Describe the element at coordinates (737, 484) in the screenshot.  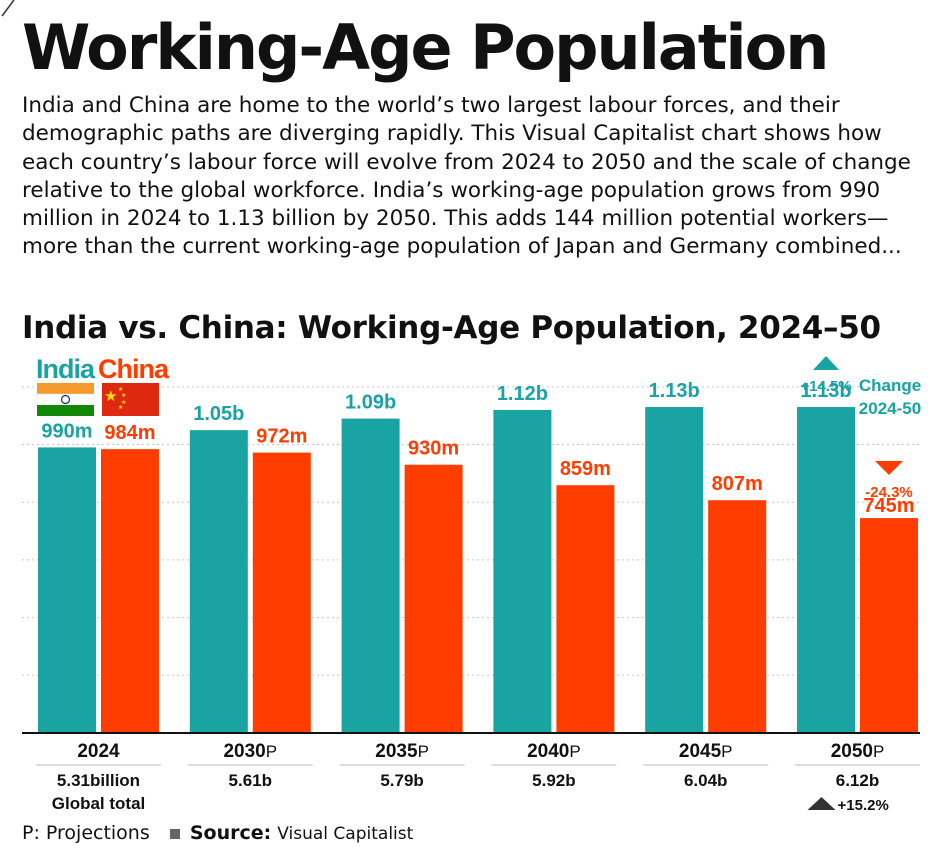
I see `china-value-label: 807m` at that location.